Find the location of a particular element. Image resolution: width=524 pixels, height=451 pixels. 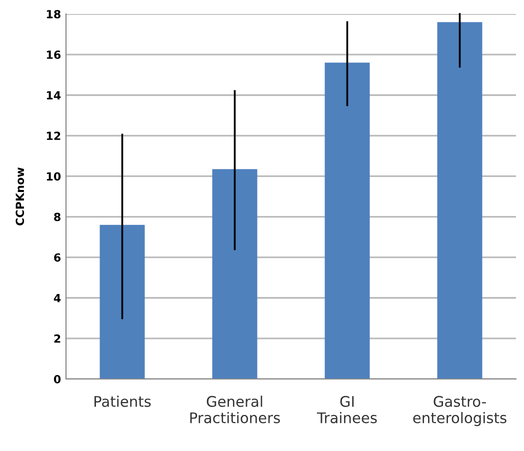

y-tick-label: 8 is located at coordinates (57, 217).